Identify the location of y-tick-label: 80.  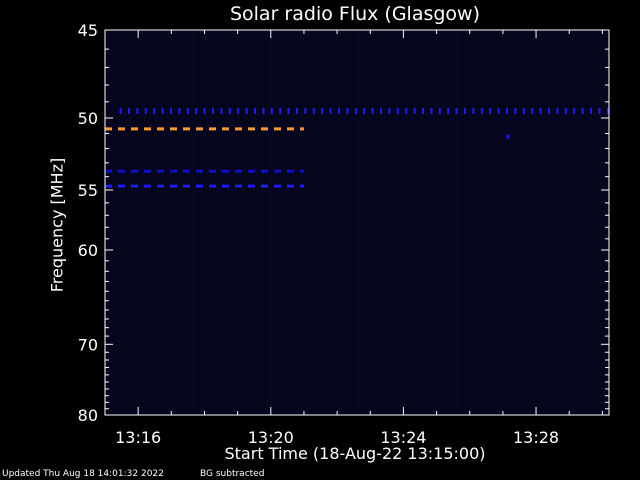
(88, 415).